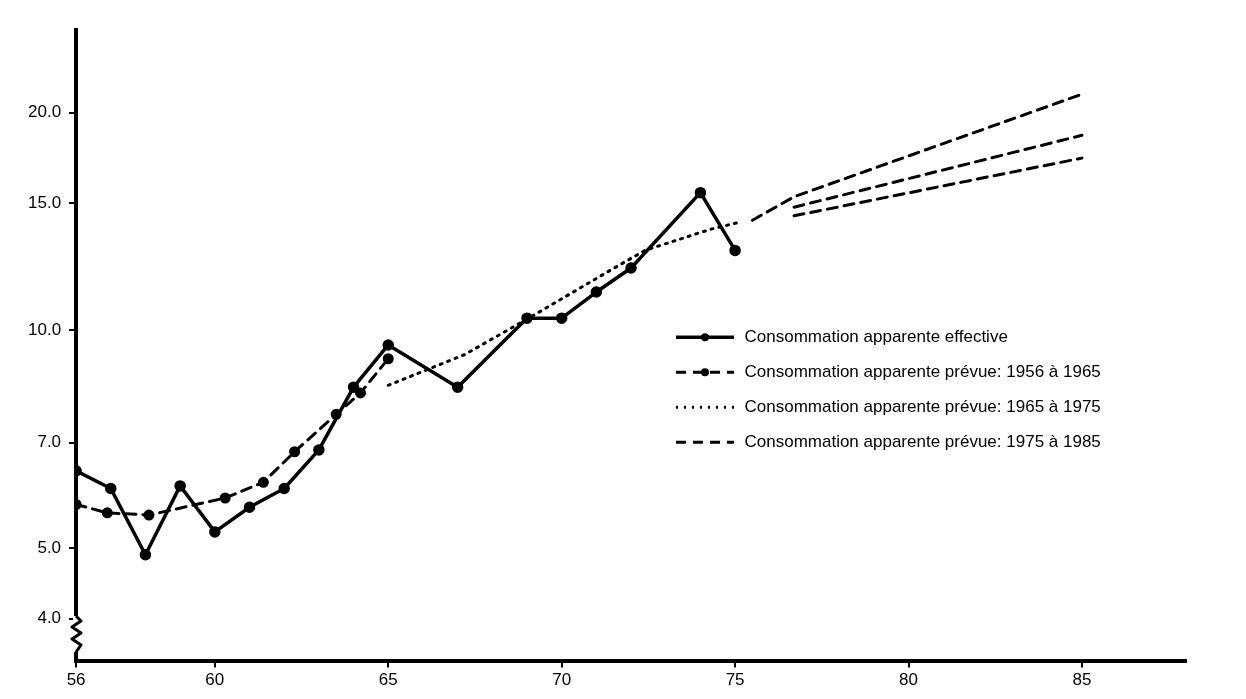 The height and width of the screenshot is (699, 1246). I want to click on y-tick-label: 4.0, so click(49, 618).